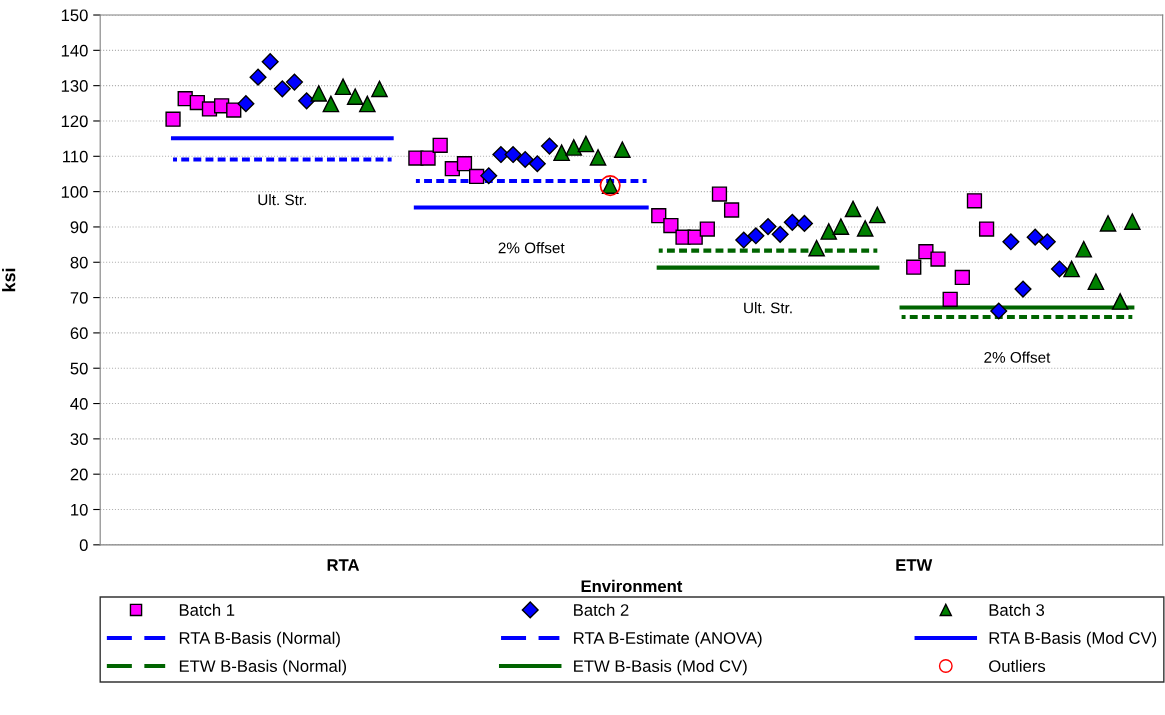 The image size is (1165, 715). Describe the element at coordinates (75, 156) in the screenshot. I see `y-tick-label: 110` at that location.